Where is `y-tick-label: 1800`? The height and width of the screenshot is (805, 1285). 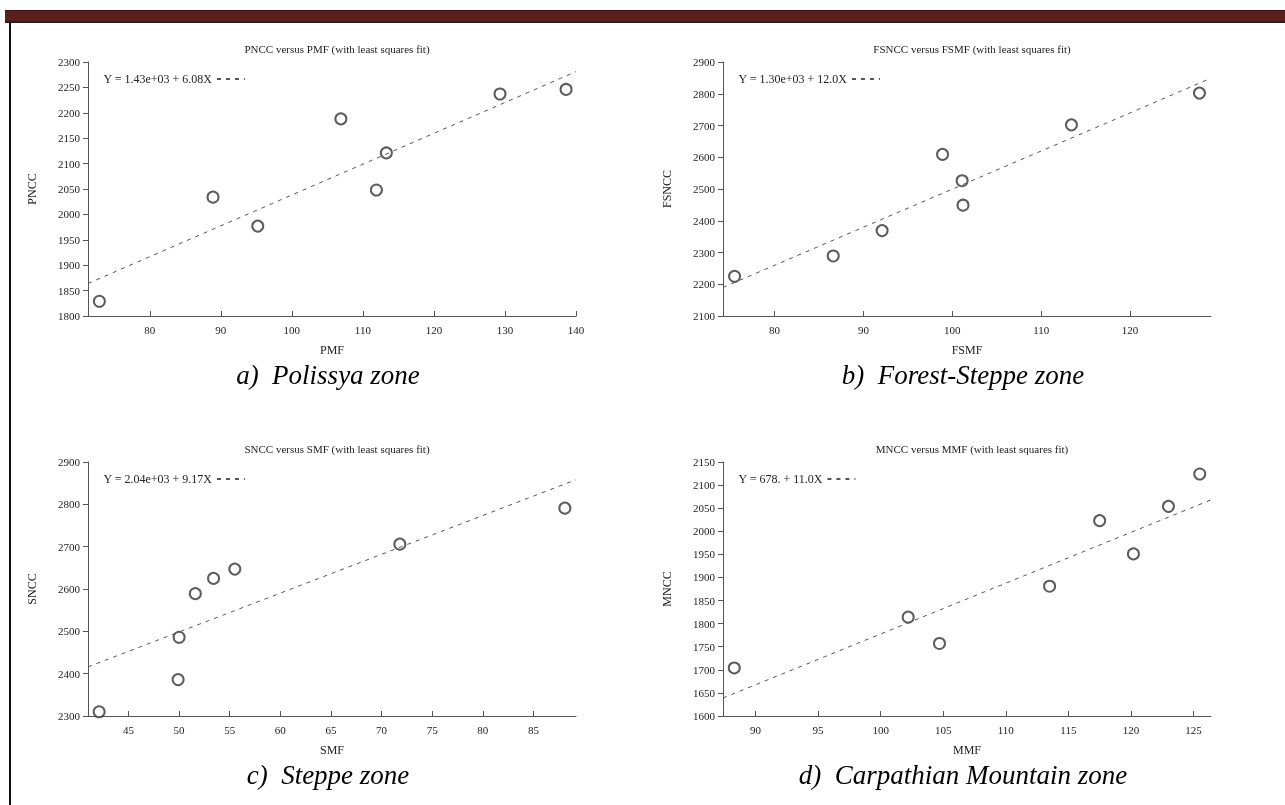 y-tick-label: 1800 is located at coordinates (69, 316).